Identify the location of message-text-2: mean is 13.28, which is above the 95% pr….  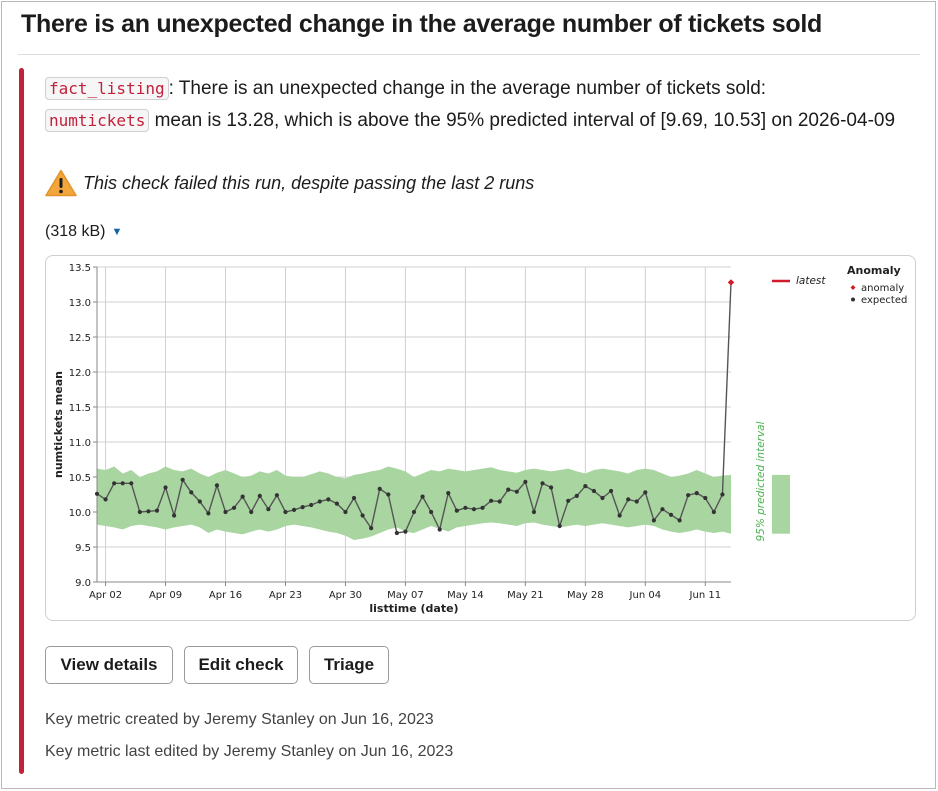
(522, 120).